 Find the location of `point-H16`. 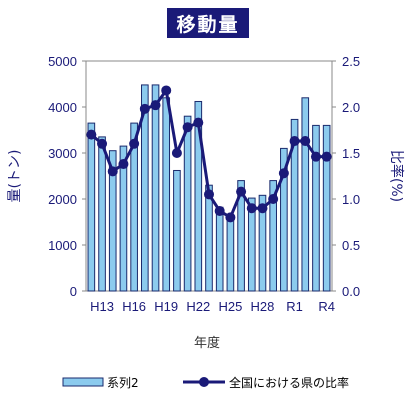

point-H16 is located at coordinates (134, 143).